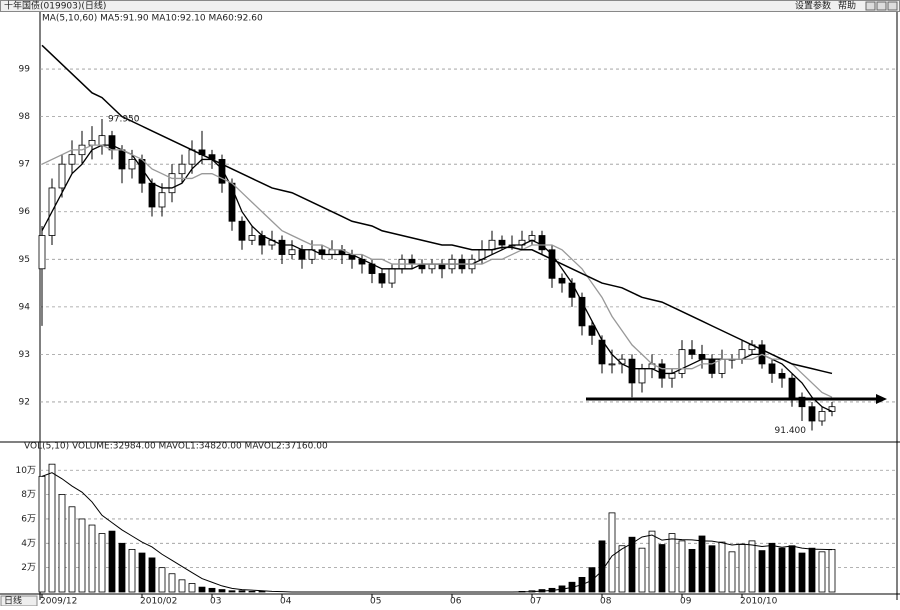 This screenshot has height=610, width=900. I want to click on x-tick-label: 04, so click(286, 602).